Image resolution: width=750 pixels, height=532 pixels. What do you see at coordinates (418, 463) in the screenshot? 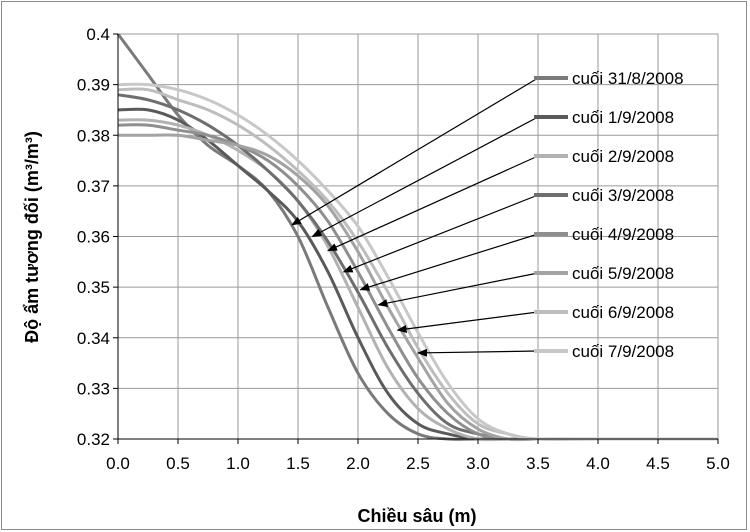
I see `x-tick-label: 2.5` at bounding box center [418, 463].